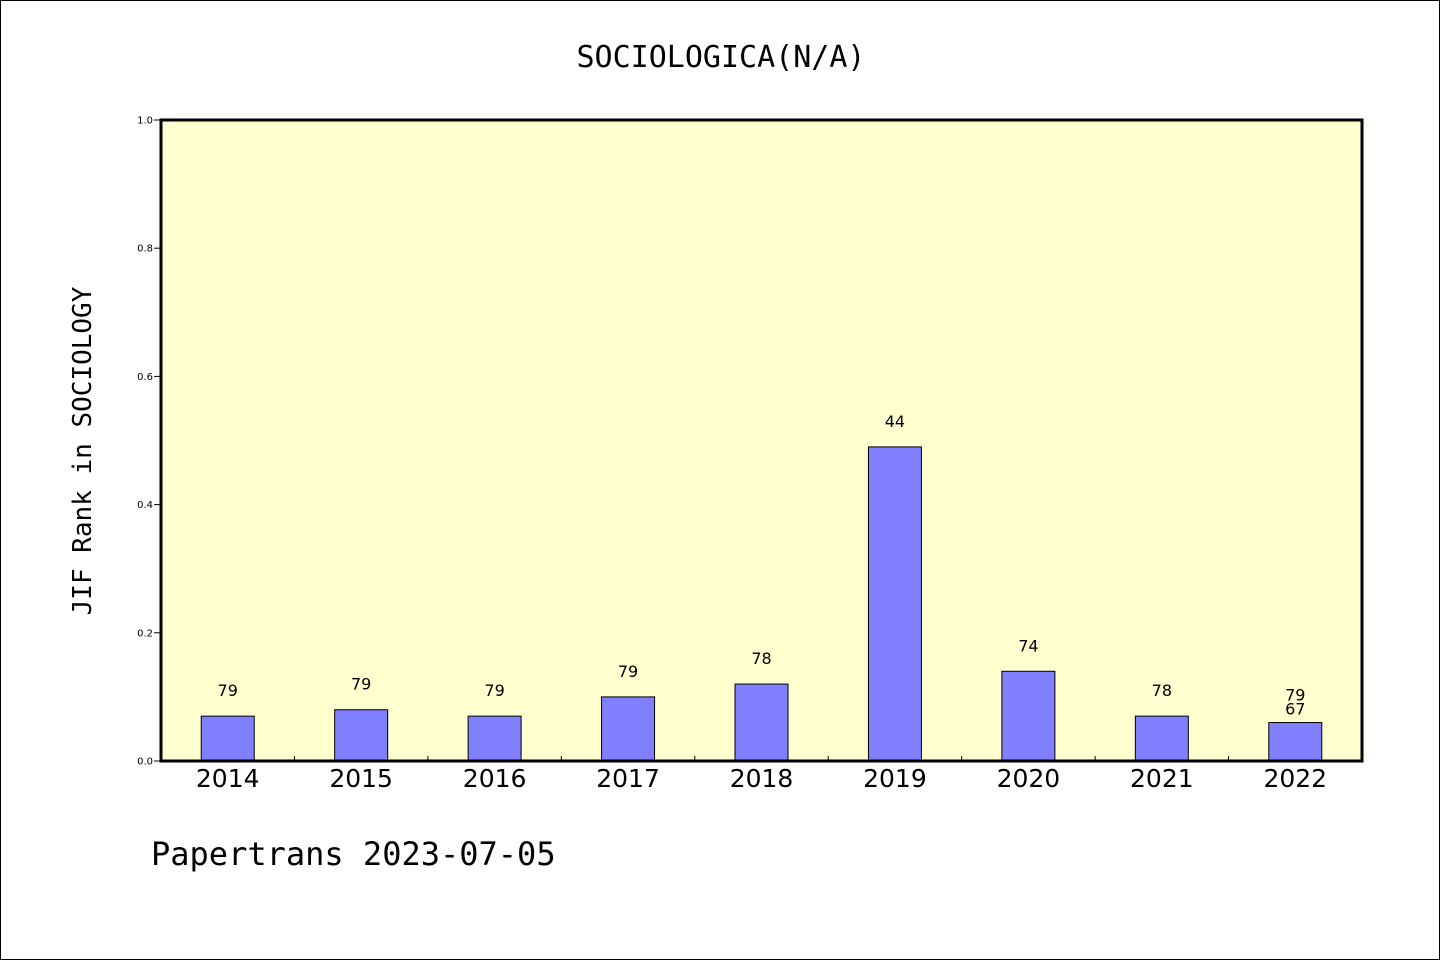 This screenshot has width=1440, height=961. What do you see at coordinates (353, 854) in the screenshot?
I see `footer-credit: Papertrans 2023-07-05` at bounding box center [353, 854].